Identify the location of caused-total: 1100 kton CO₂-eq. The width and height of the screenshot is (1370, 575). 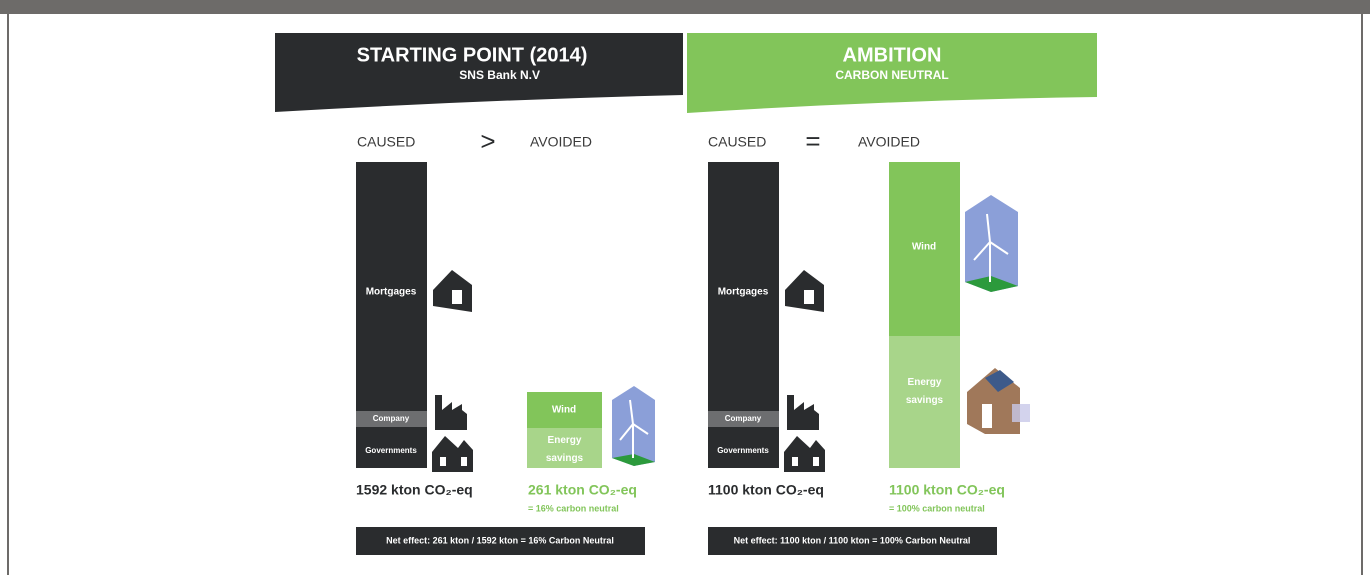
(766, 490).